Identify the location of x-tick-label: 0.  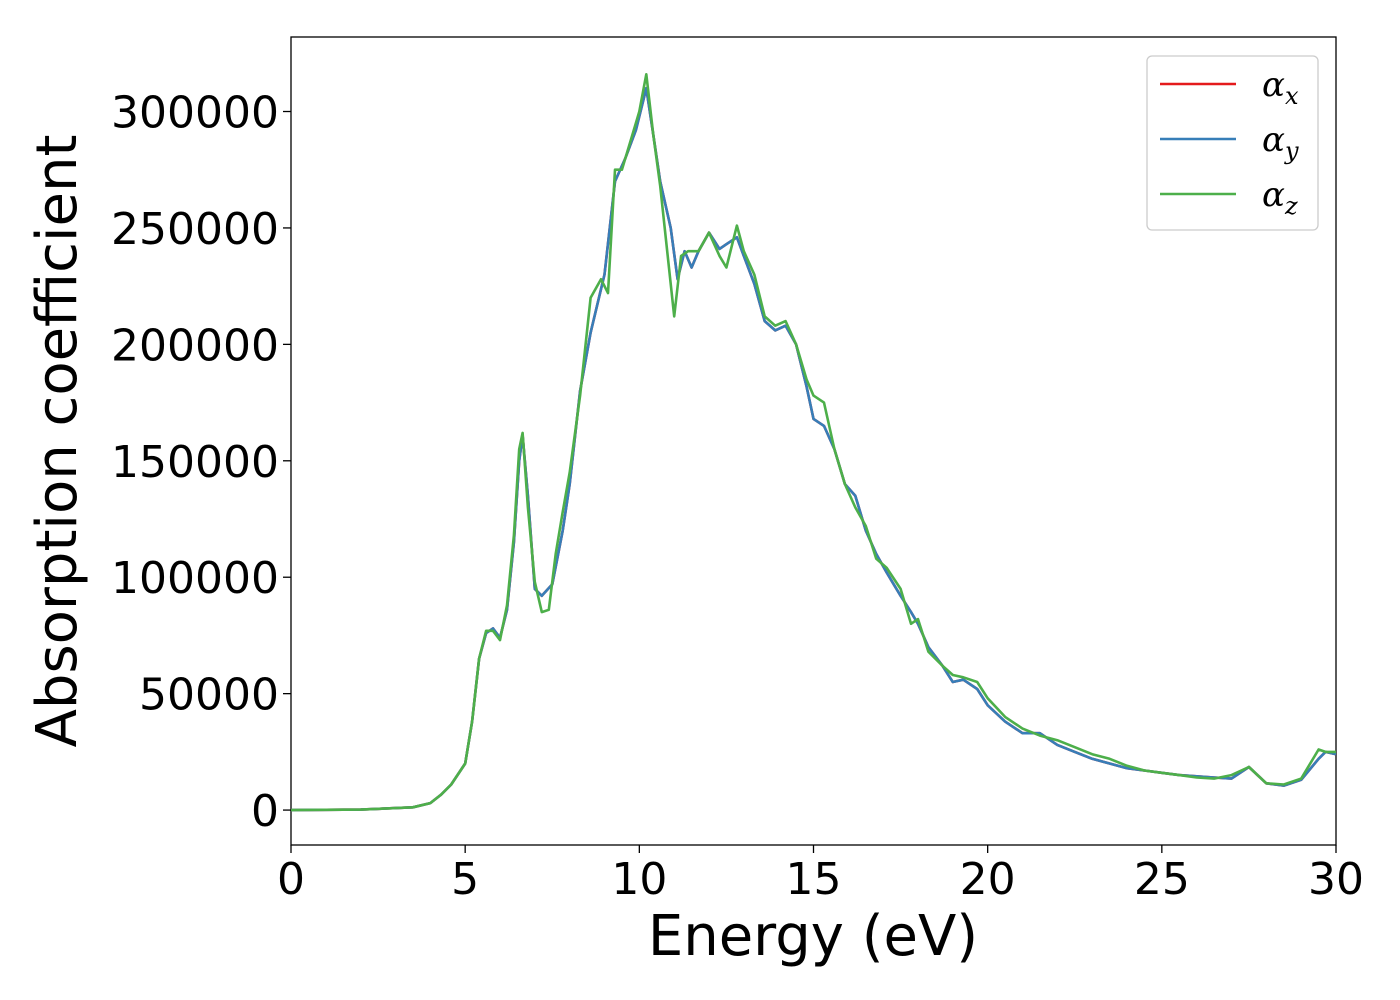
(291, 879).